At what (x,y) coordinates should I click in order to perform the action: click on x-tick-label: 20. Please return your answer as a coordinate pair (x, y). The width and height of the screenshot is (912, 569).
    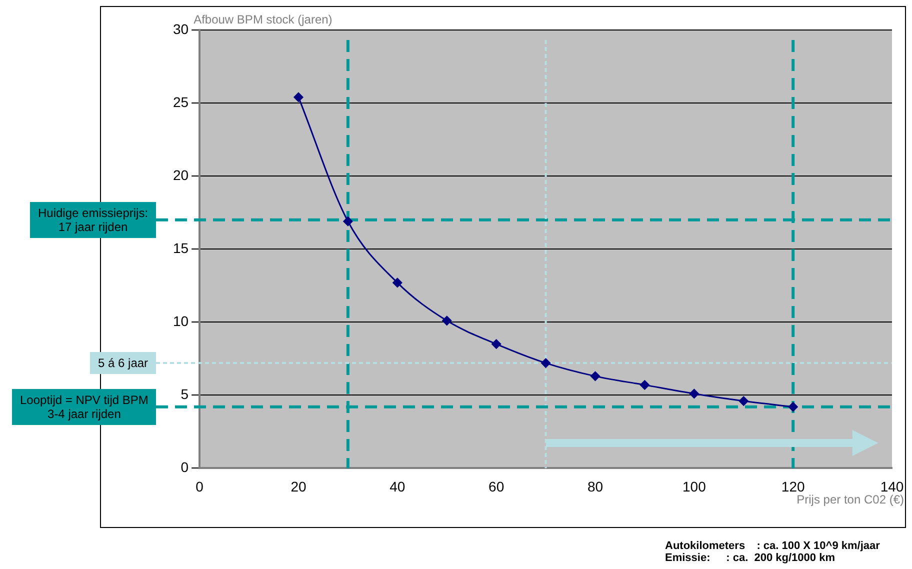
    Looking at the image, I should click on (298, 486).